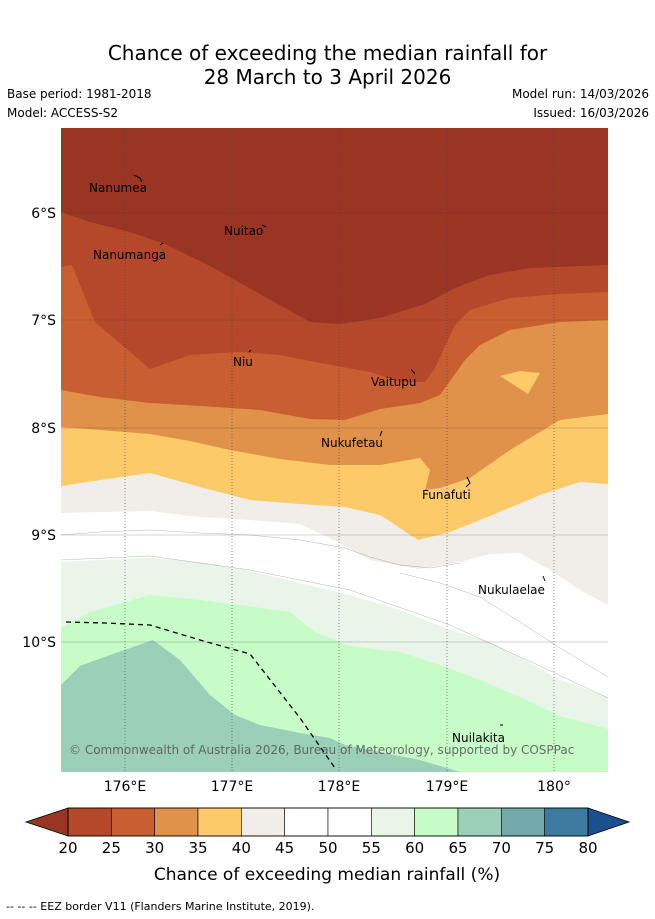  I want to click on colorbar-outline, so click(328, 822).